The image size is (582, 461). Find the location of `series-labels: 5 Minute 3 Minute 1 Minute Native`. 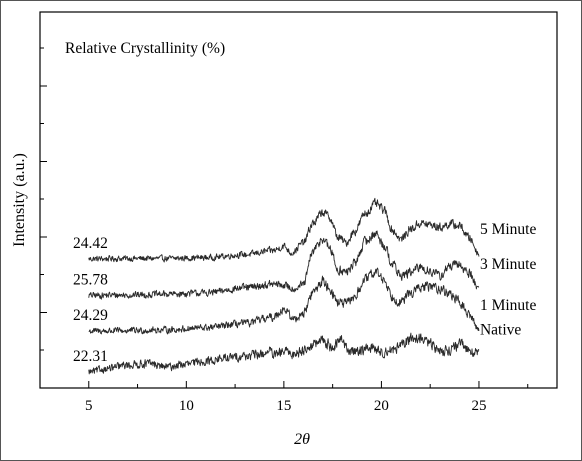

series-labels: 5 Minute 3 Minute 1 Minute Native is located at coordinates (508, 279).